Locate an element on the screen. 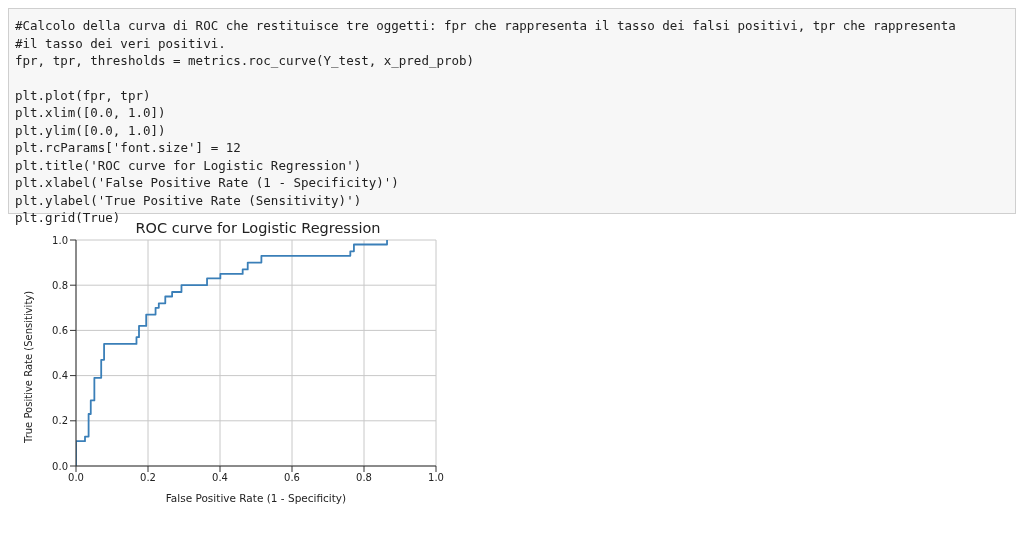  text: plt.ylim([0.0, 1.0]) is located at coordinates (91, 130).